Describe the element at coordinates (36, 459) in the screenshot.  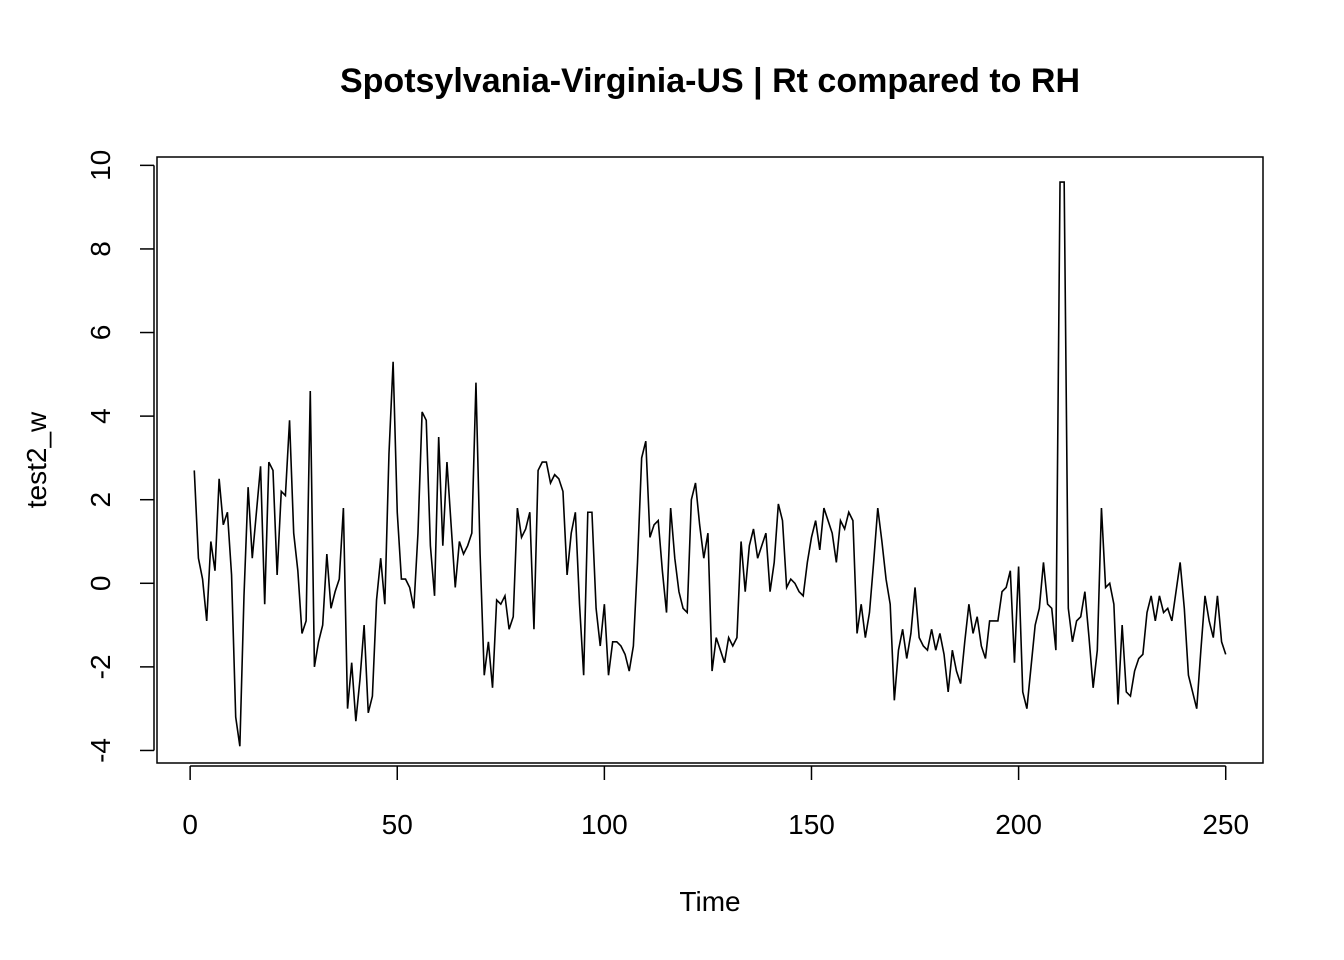
I see `y-axis-label: test2_w` at that location.